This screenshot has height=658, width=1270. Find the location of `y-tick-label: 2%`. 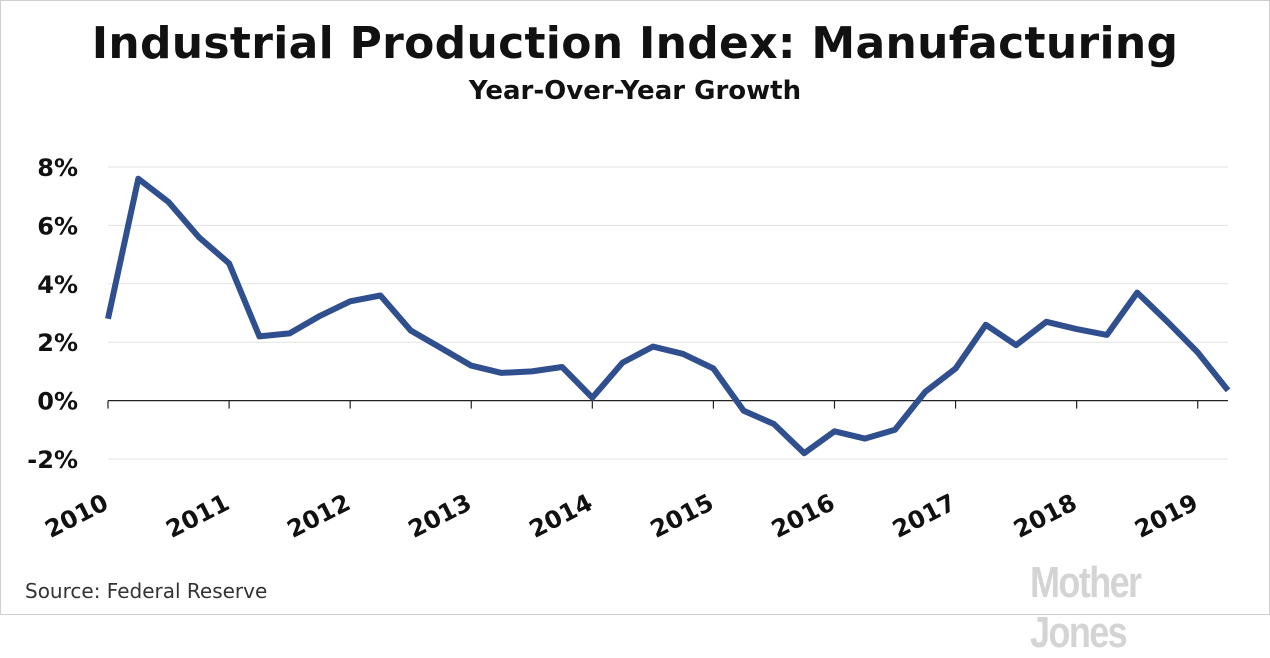

y-tick-label: 2% is located at coordinates (57, 343).